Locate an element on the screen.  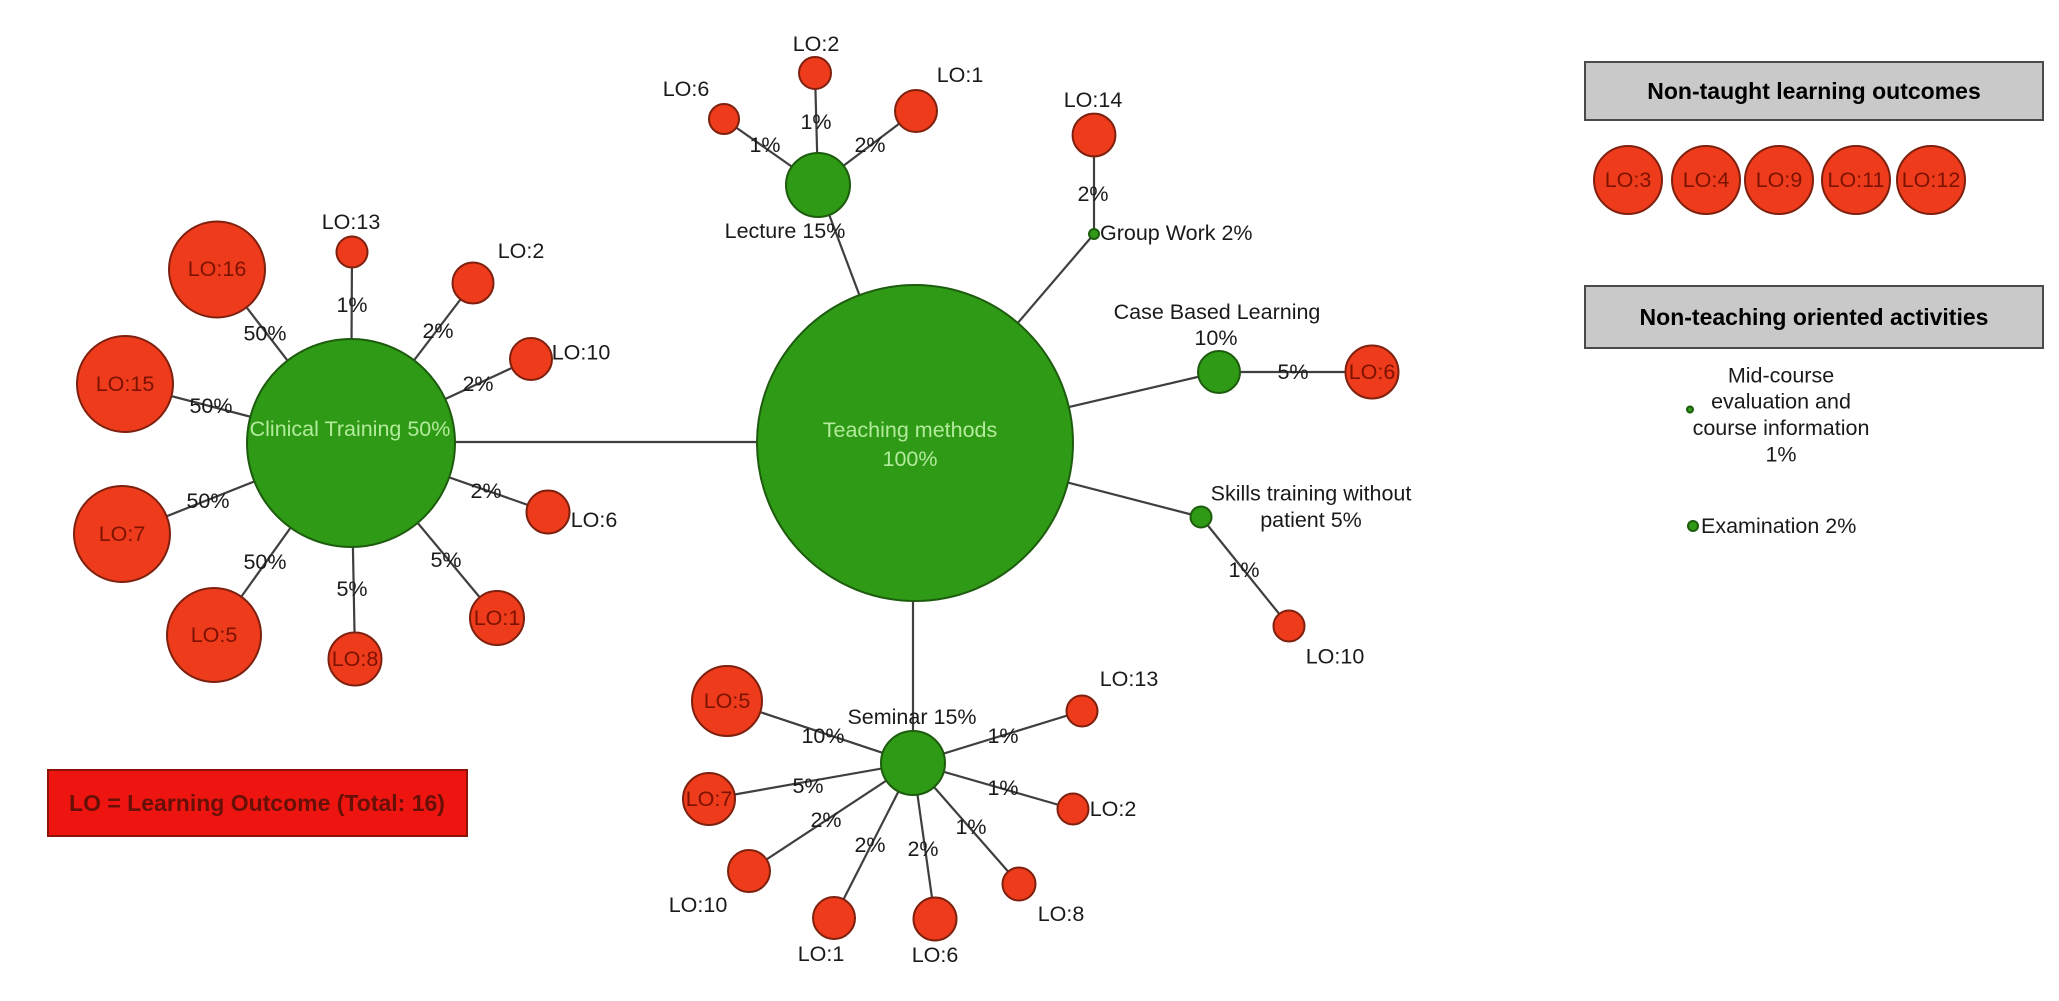
svg-text: LO:9 is located at coordinates (1779, 180).